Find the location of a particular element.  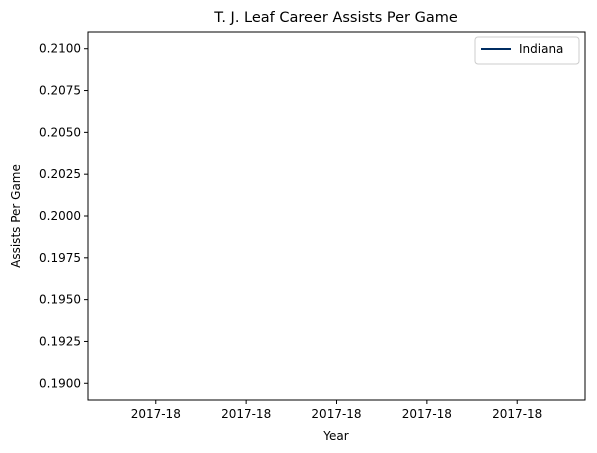

y-tick-label: 0.2050 is located at coordinates (60, 132).